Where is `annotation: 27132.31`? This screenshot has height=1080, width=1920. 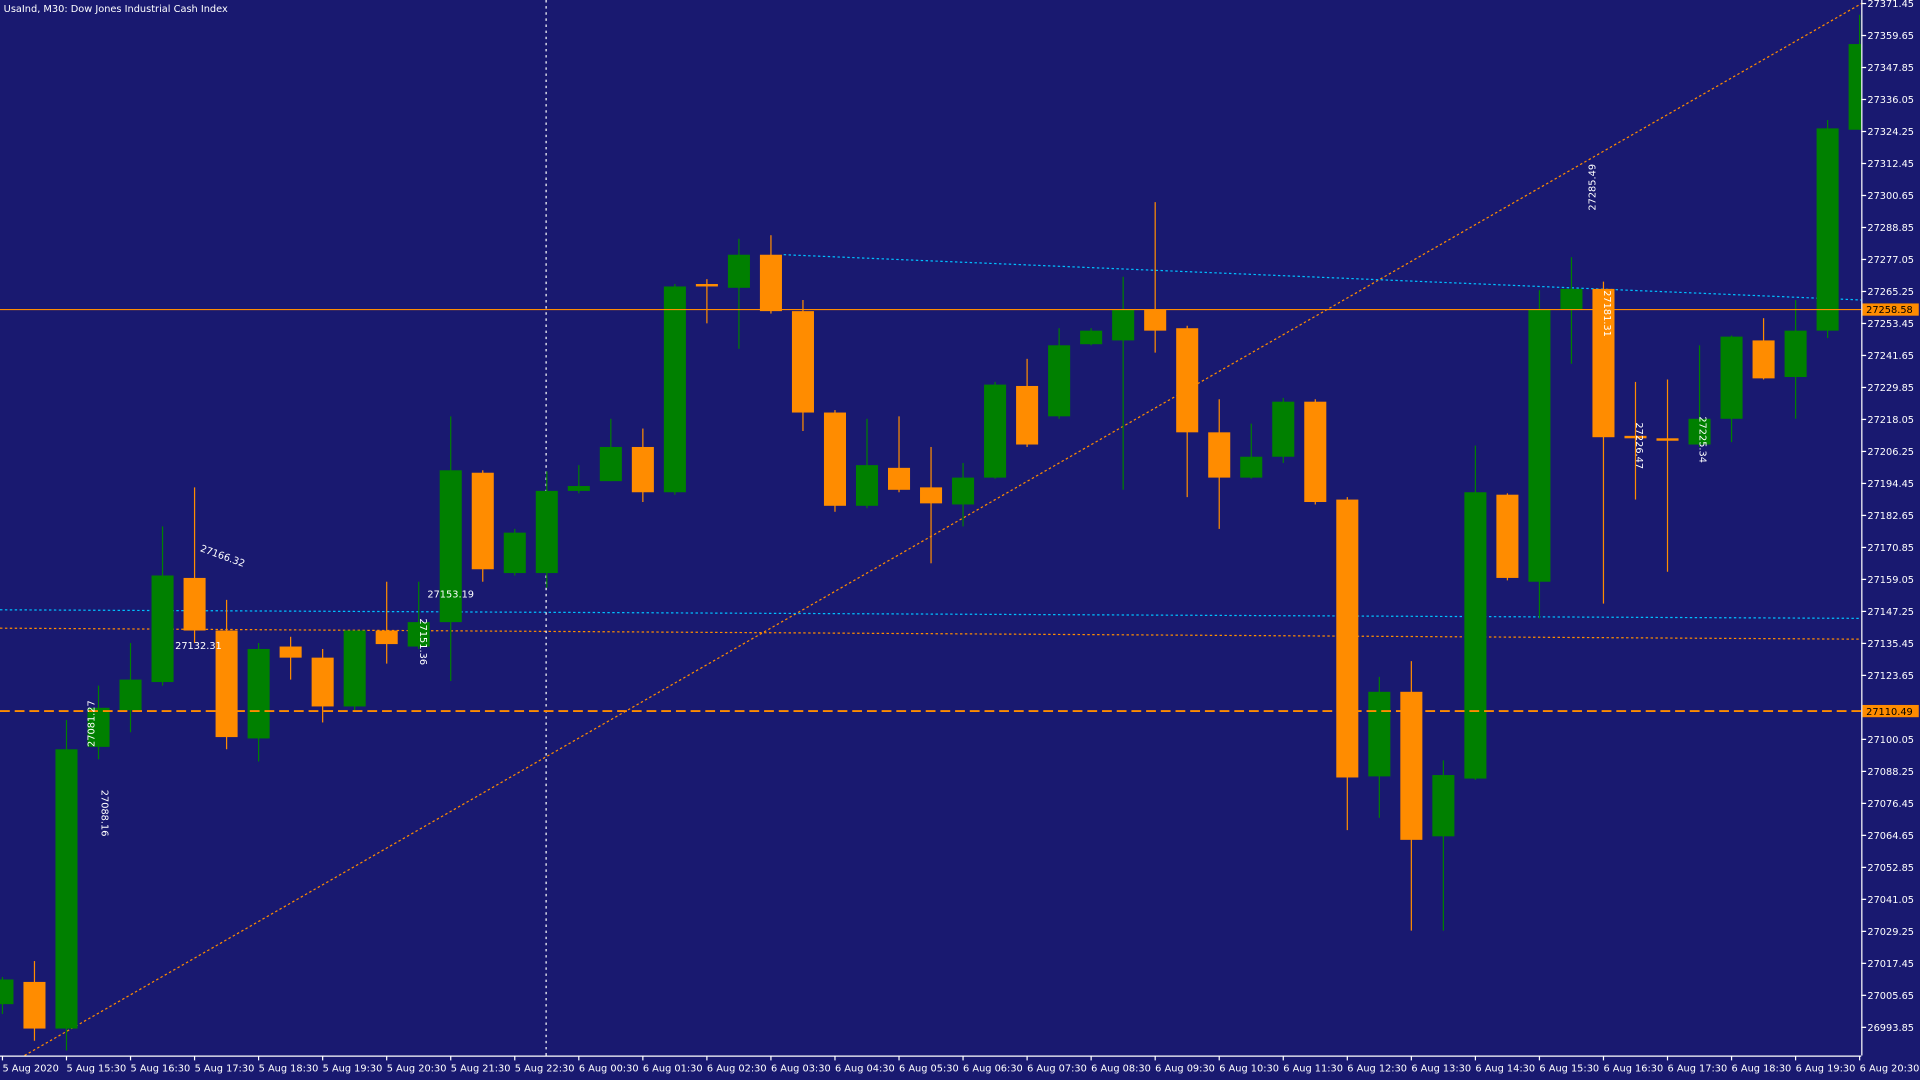
annotation: 27132.31 is located at coordinates (198, 646).